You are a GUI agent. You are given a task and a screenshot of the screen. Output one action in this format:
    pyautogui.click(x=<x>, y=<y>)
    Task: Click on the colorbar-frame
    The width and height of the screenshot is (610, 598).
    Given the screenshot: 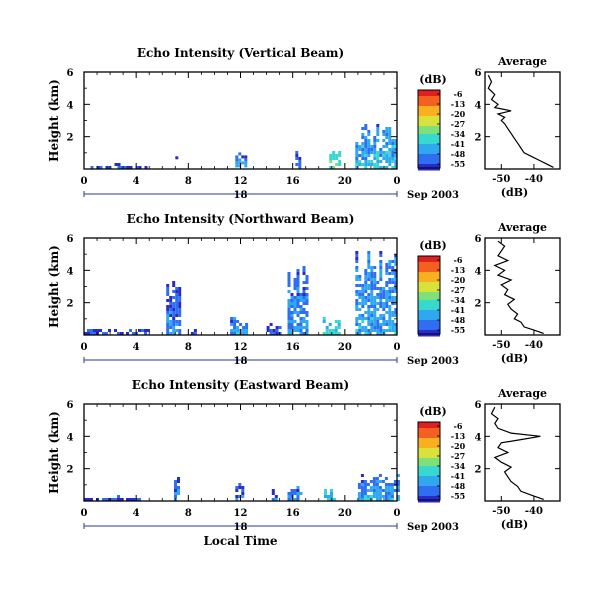 What is the action you would take?
    pyautogui.click(x=429, y=129)
    